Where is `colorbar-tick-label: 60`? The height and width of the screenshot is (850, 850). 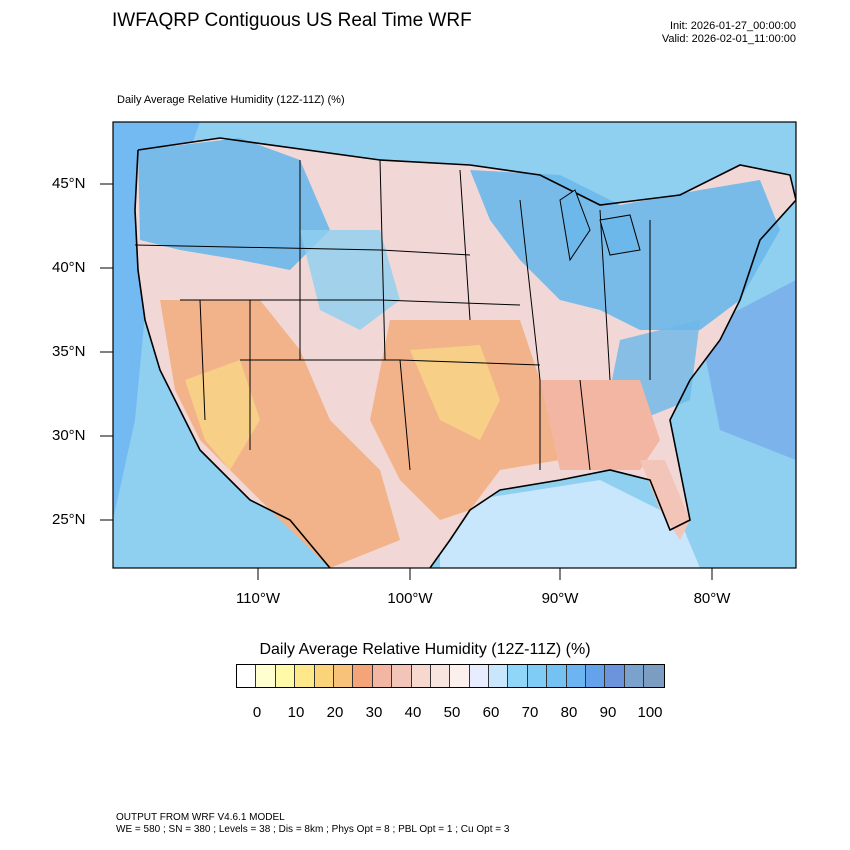 colorbar-tick-label: 60 is located at coordinates (491, 712).